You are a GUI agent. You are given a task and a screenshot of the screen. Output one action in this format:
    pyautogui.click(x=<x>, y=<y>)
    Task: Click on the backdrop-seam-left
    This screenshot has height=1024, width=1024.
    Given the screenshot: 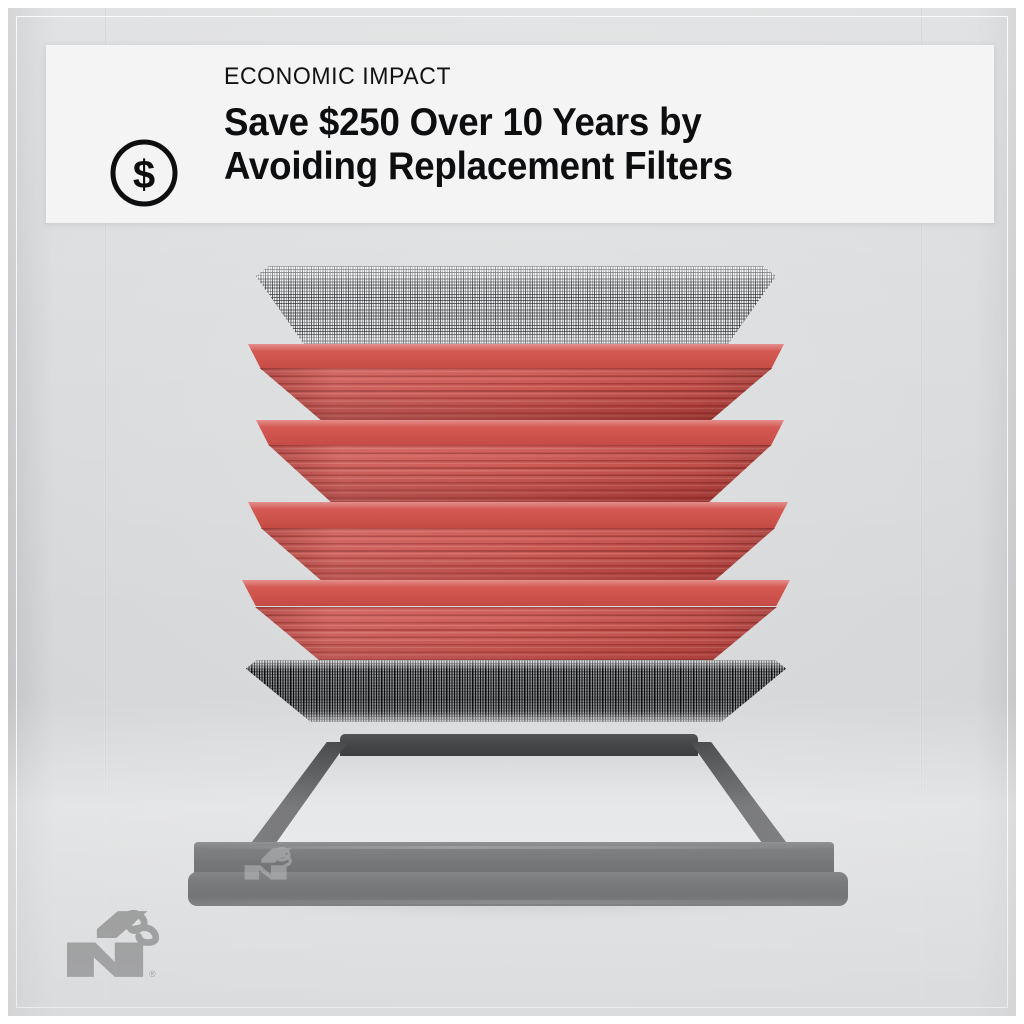 What is the action you would take?
    pyautogui.click(x=105, y=512)
    